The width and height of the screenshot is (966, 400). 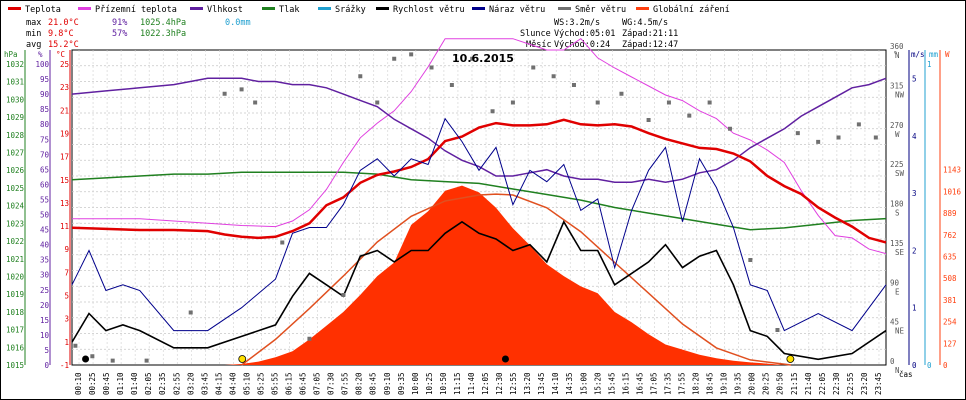 What do you see at coordinates (918, 54) in the screenshot?
I see `unit-wind: m/s` at bounding box center [918, 54].